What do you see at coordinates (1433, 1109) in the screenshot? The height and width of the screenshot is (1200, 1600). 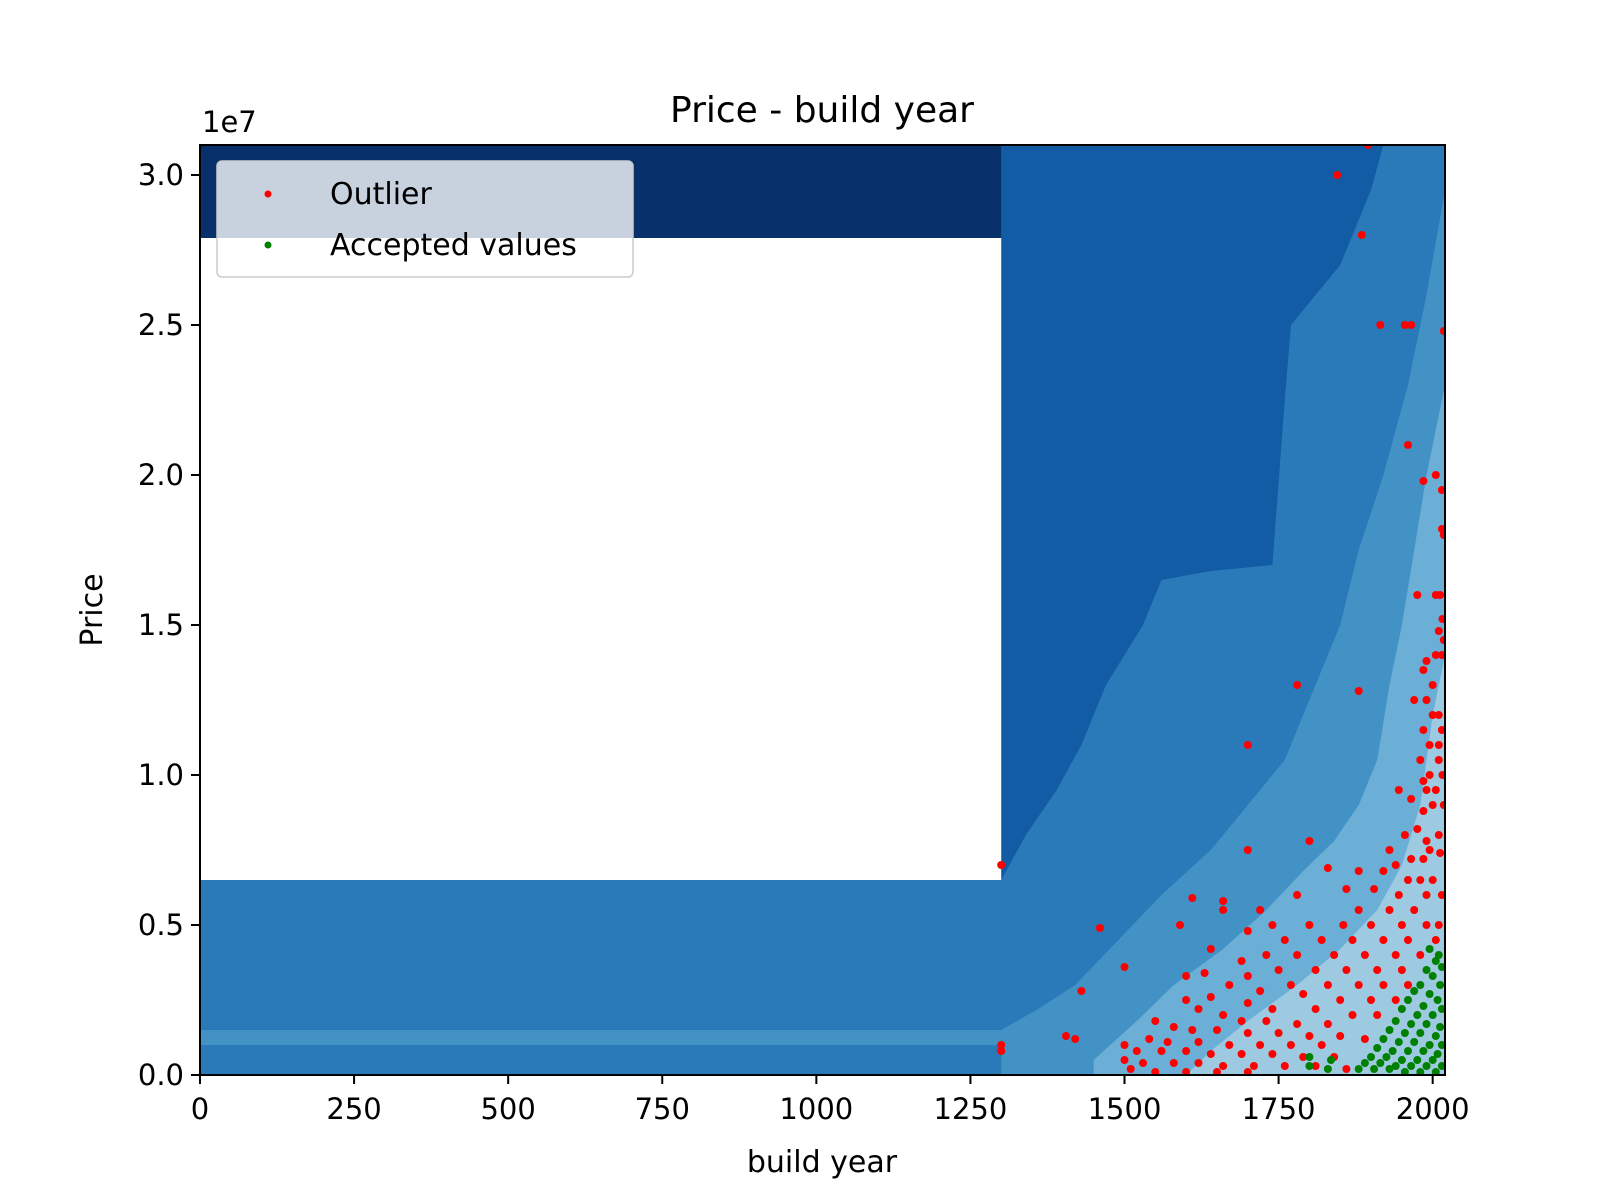 I see `x-tick-label: 2000` at bounding box center [1433, 1109].